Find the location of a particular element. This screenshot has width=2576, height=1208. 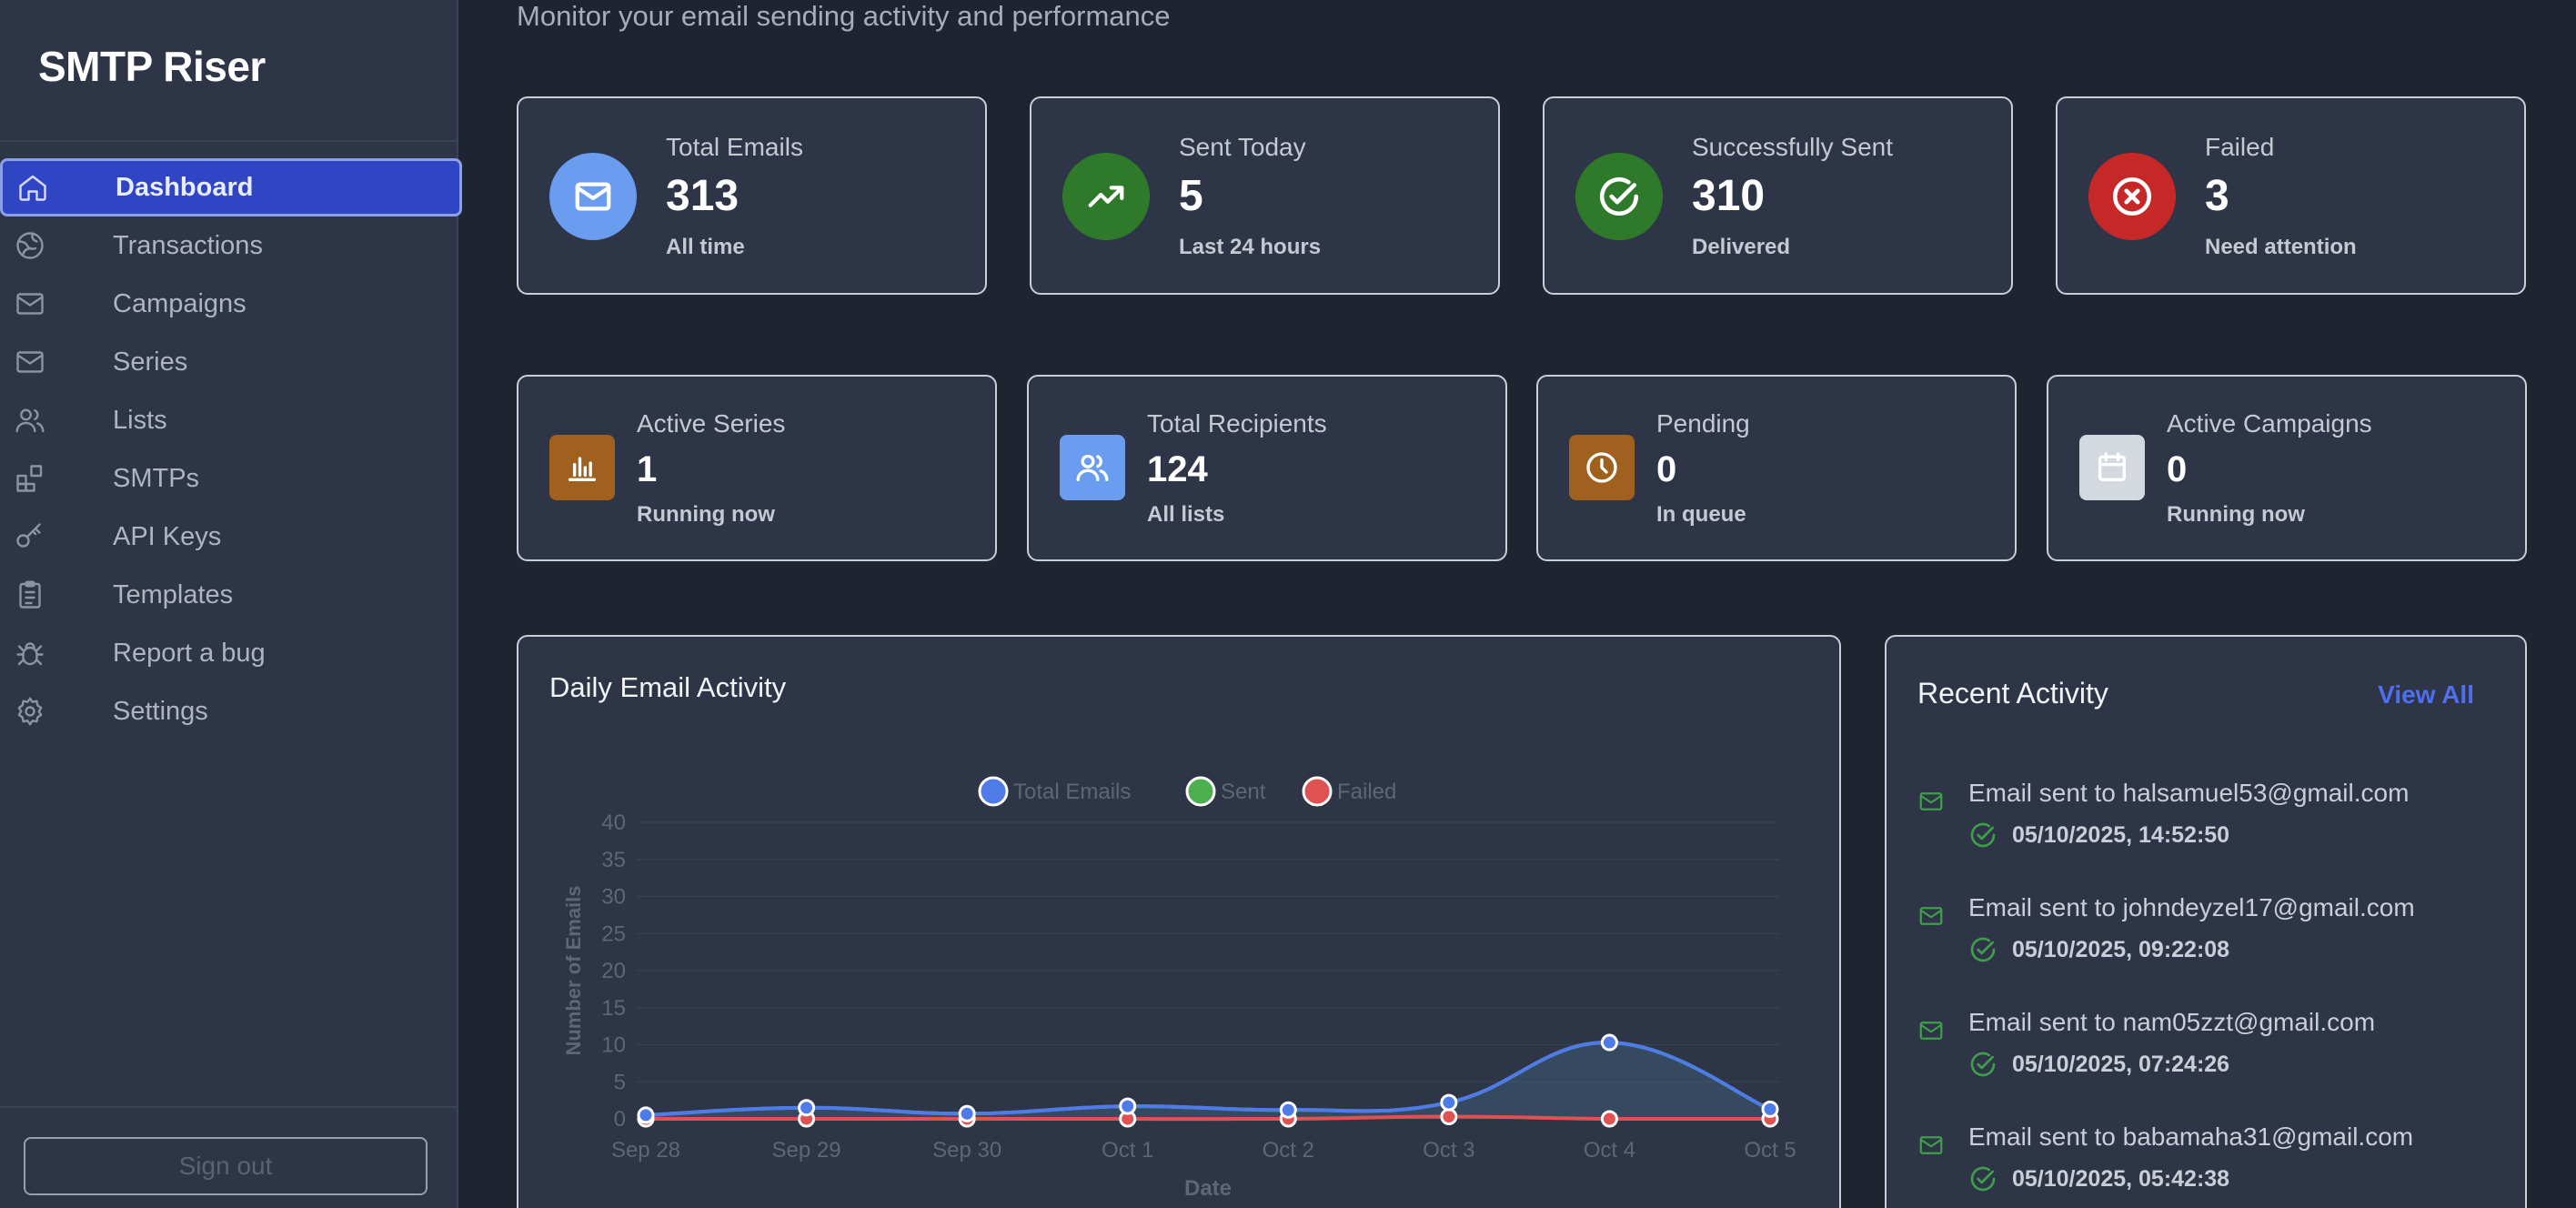

stat-subtext: Last 24 hours is located at coordinates (1250, 247).